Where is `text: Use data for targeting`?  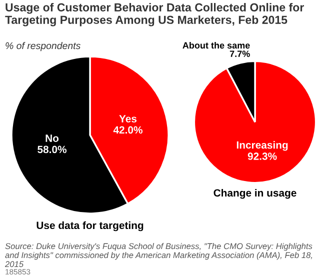 text: Use data for targeting is located at coordinates (90, 226).